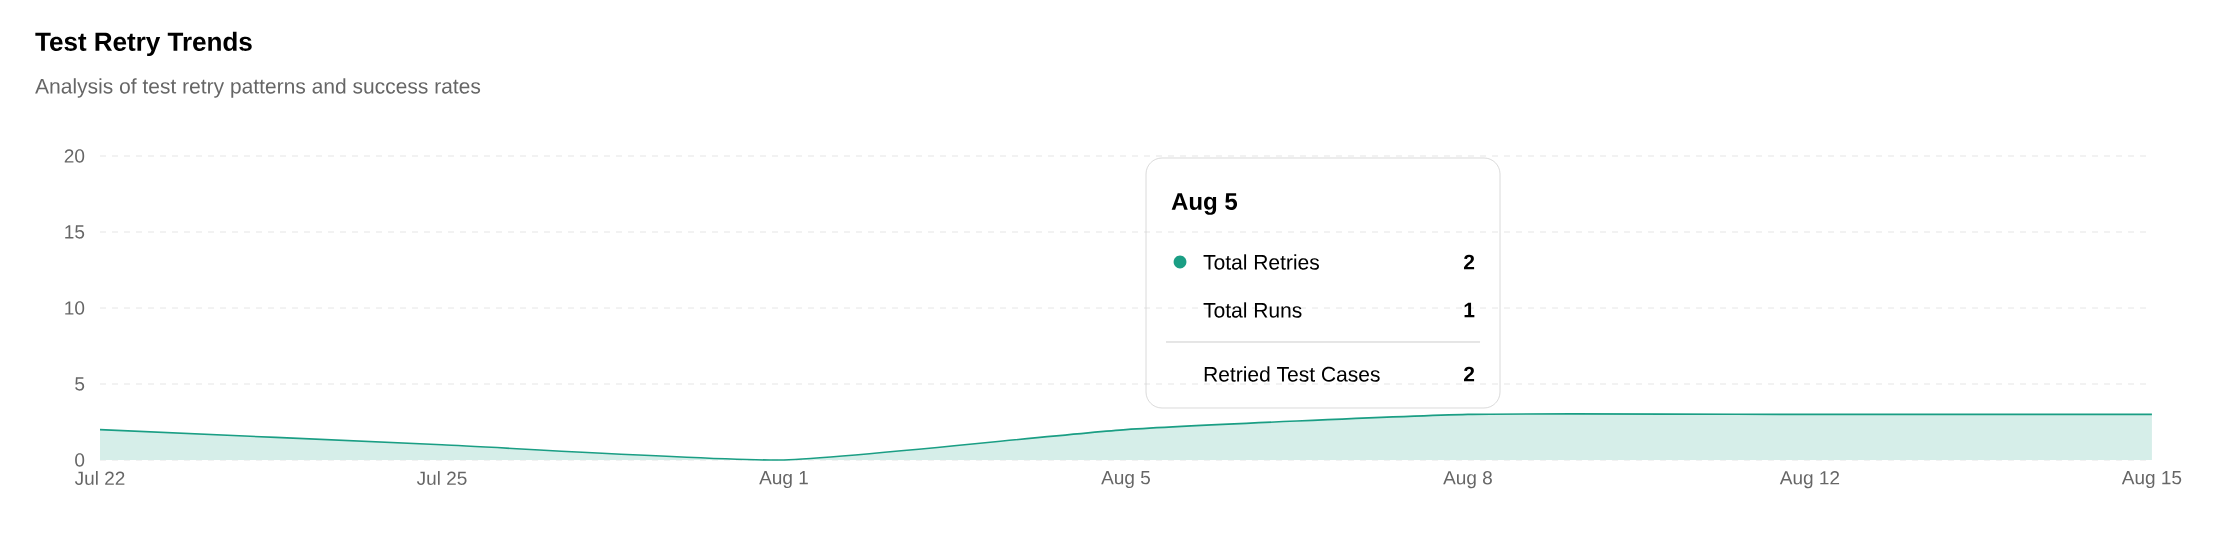 The height and width of the screenshot is (552, 2216). I want to click on x-tick-label: Aug 12, so click(1809, 480).